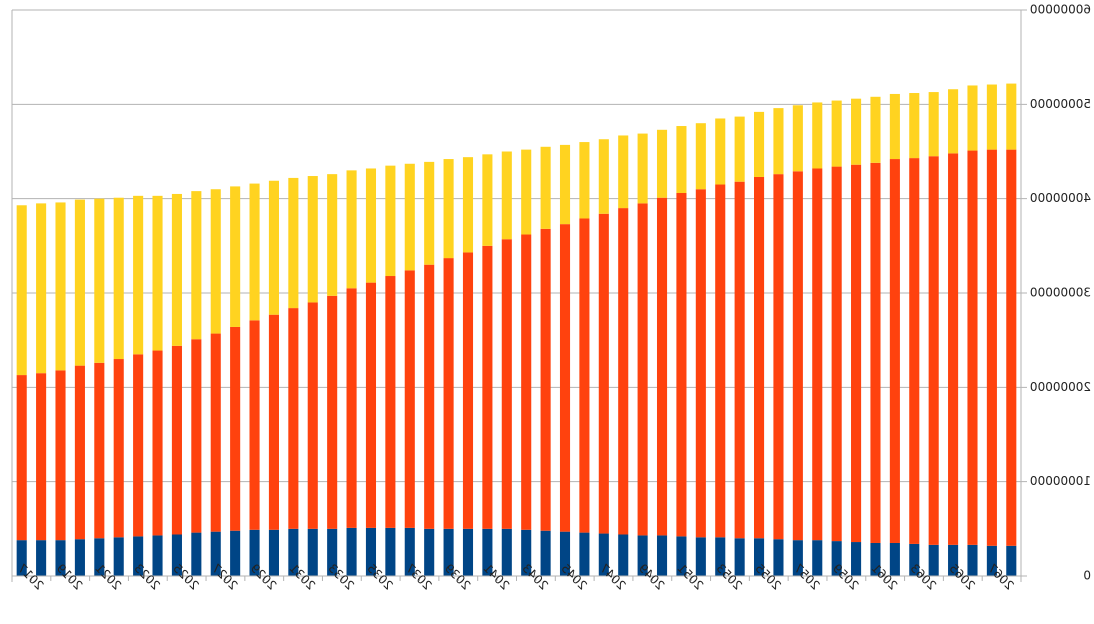  Describe the element at coordinates (1060, 293) in the screenshot. I see `y-tick-label: 30000000` at that location.